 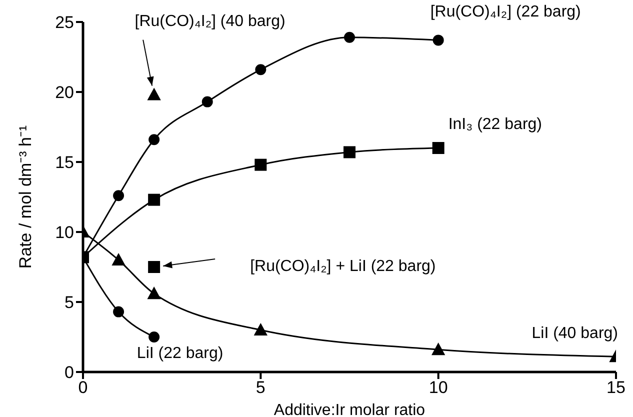 What do you see at coordinates (69, 372) in the screenshot?
I see `y-tick-label: 0` at bounding box center [69, 372].